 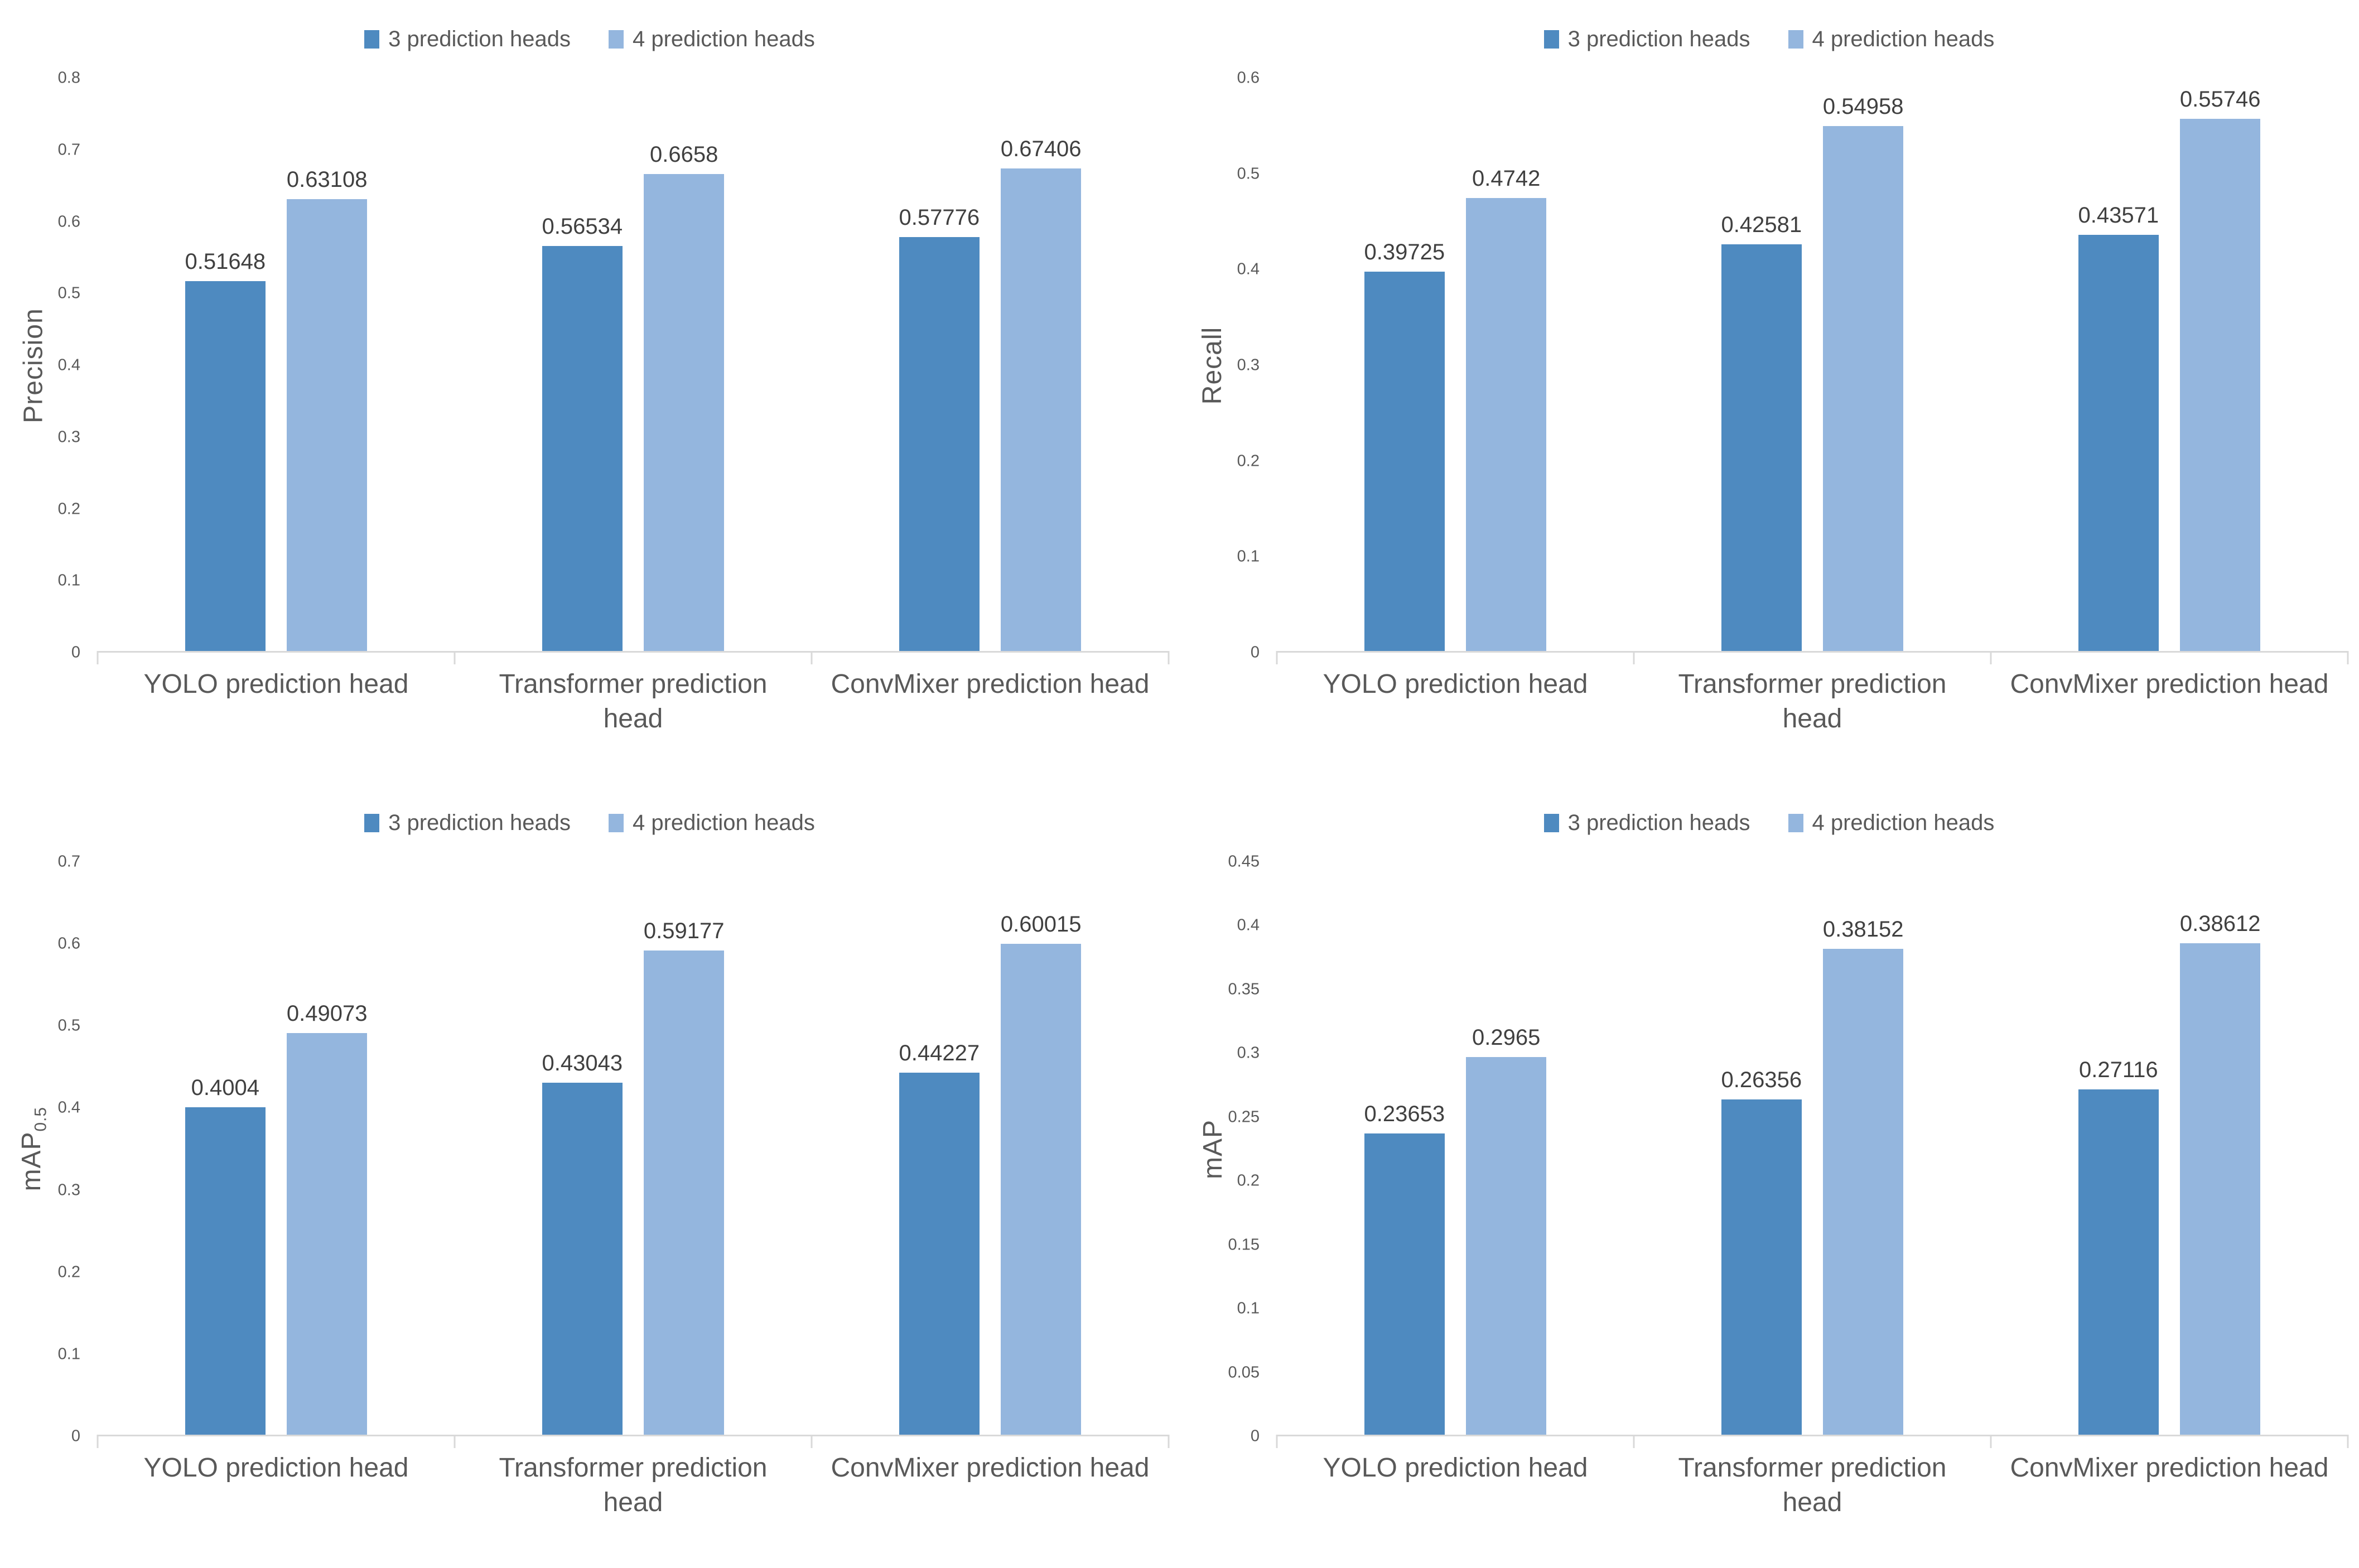 What do you see at coordinates (1506, 1038) in the screenshot?
I see `bar-value-label: 0.2965` at bounding box center [1506, 1038].